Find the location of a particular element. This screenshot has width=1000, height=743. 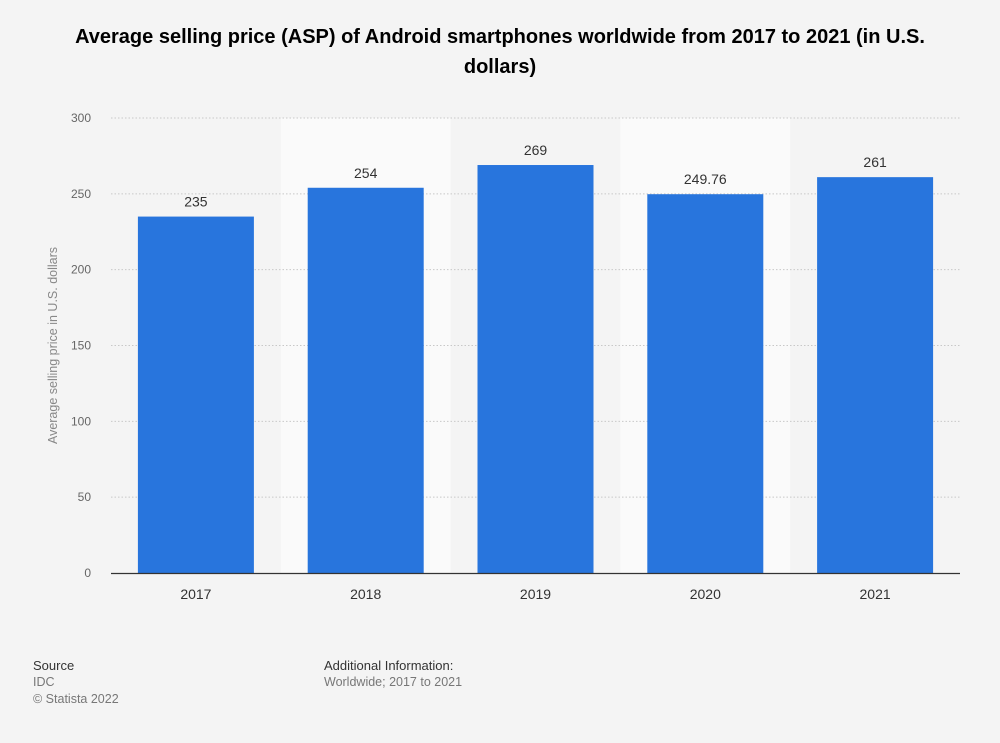

data-label: 254 is located at coordinates (366, 173).